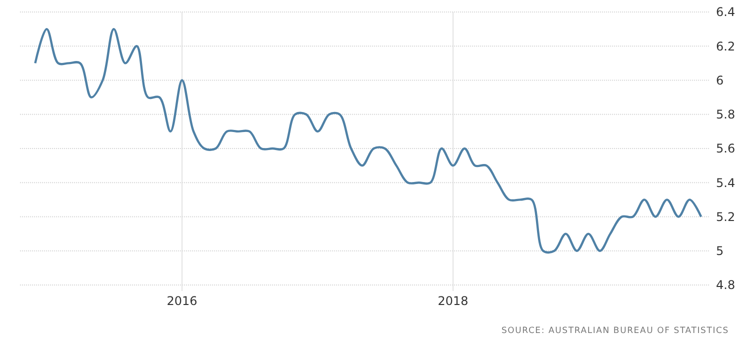 The height and width of the screenshot is (349, 747). Describe the element at coordinates (720, 251) in the screenshot. I see `y-tick-label: 5` at that location.